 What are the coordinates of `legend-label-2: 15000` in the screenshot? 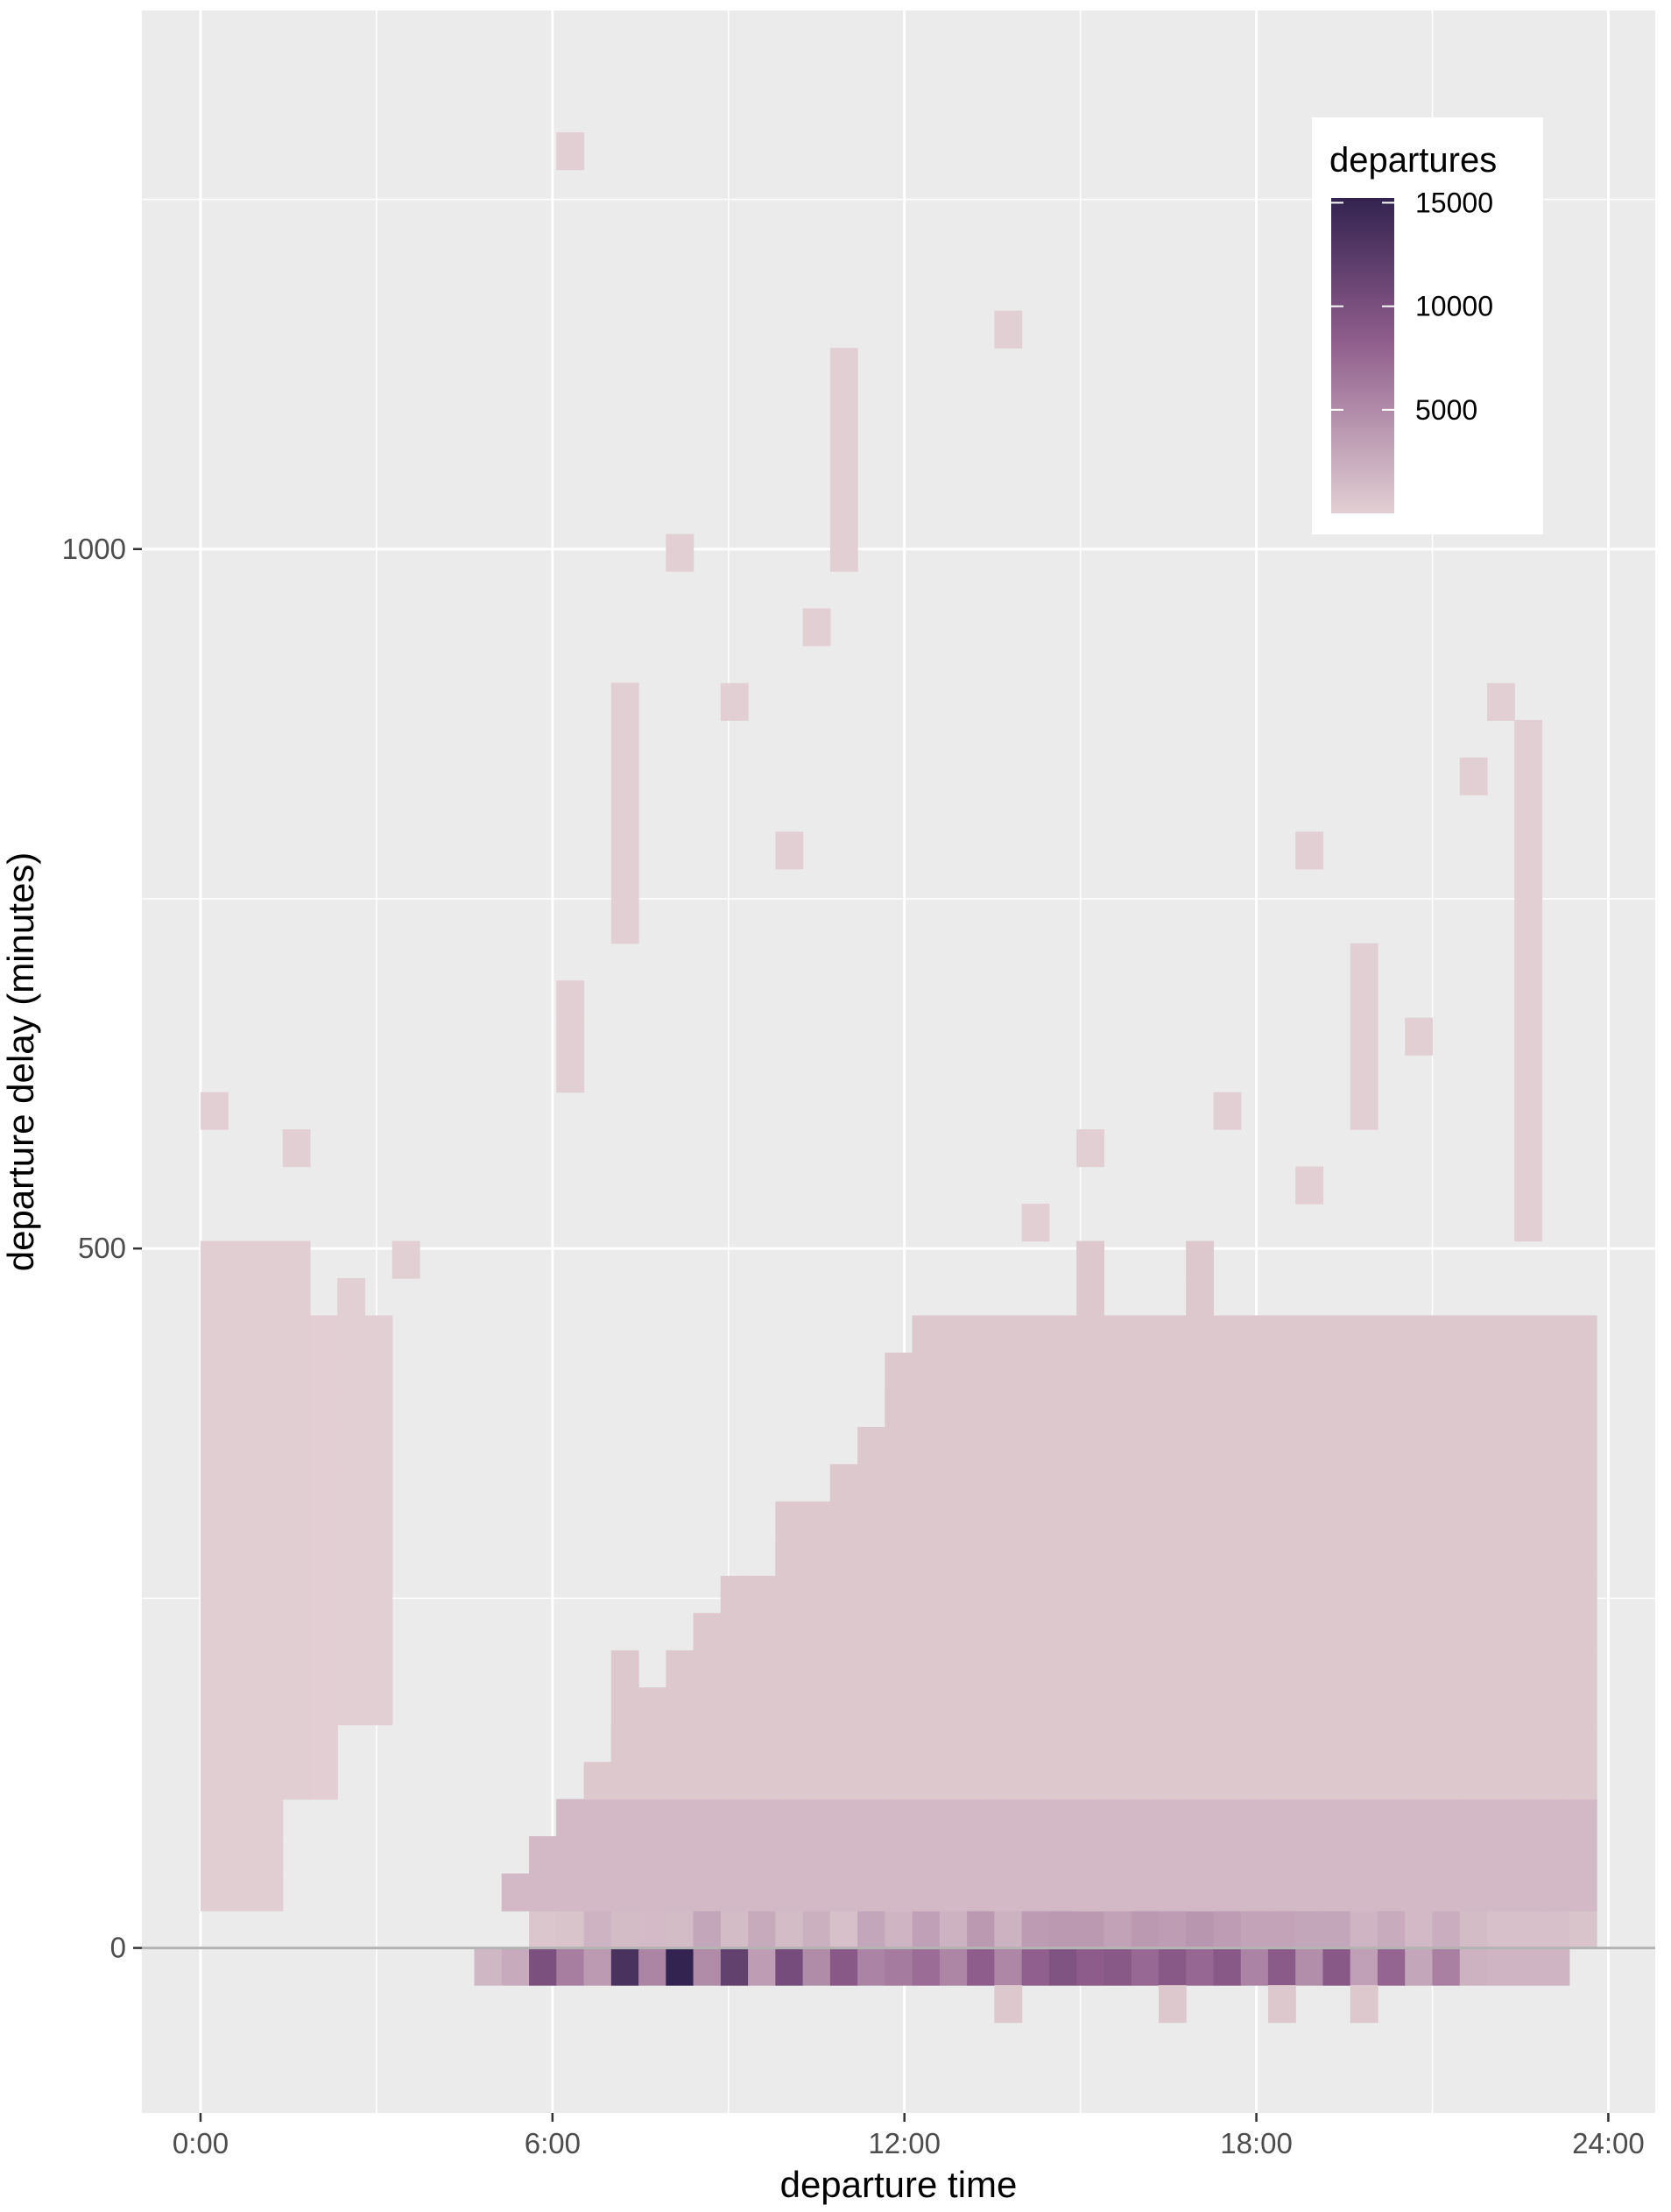 It's located at (1454, 202).